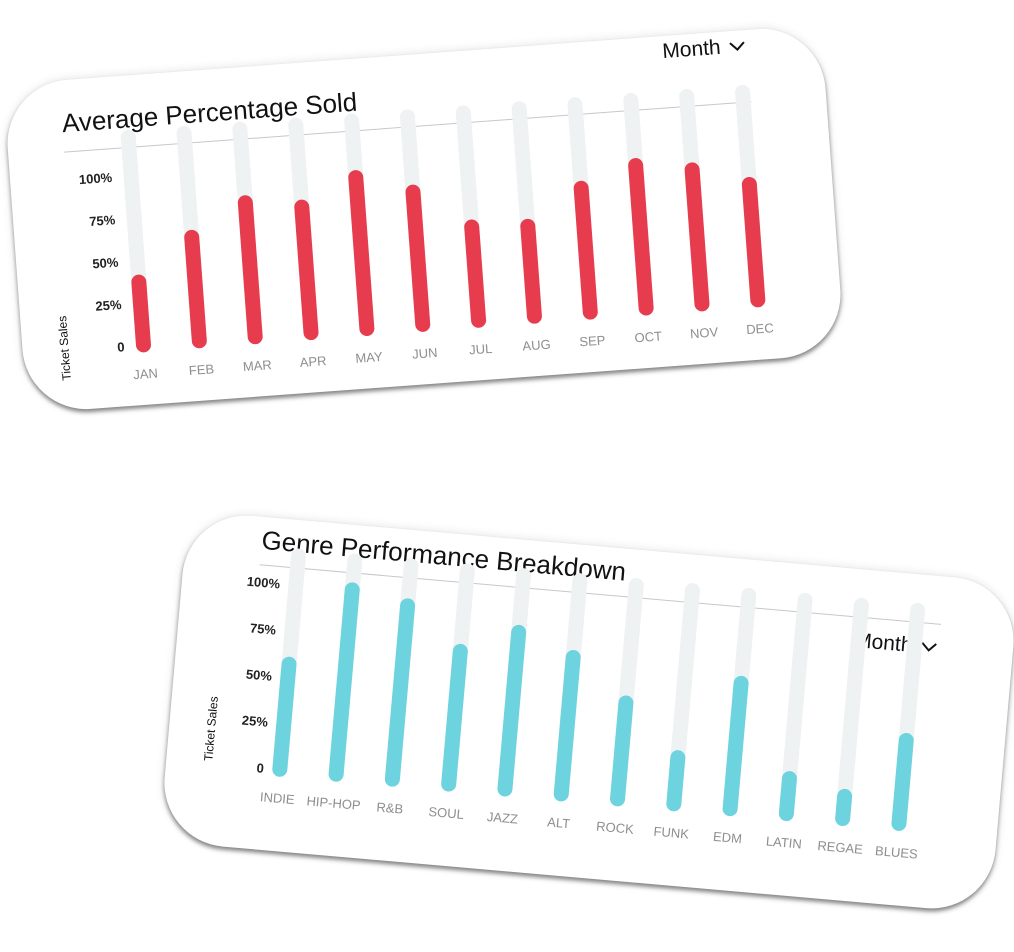 This screenshot has height=952, width=1014. What do you see at coordinates (446, 813) in the screenshot?
I see `category-label: SOUL` at bounding box center [446, 813].